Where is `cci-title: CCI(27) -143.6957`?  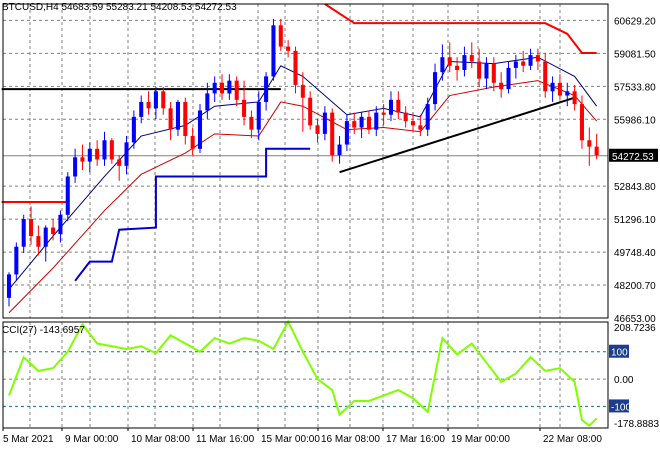
cci-title: CCI(27) -143.6957 is located at coordinates (43, 330).